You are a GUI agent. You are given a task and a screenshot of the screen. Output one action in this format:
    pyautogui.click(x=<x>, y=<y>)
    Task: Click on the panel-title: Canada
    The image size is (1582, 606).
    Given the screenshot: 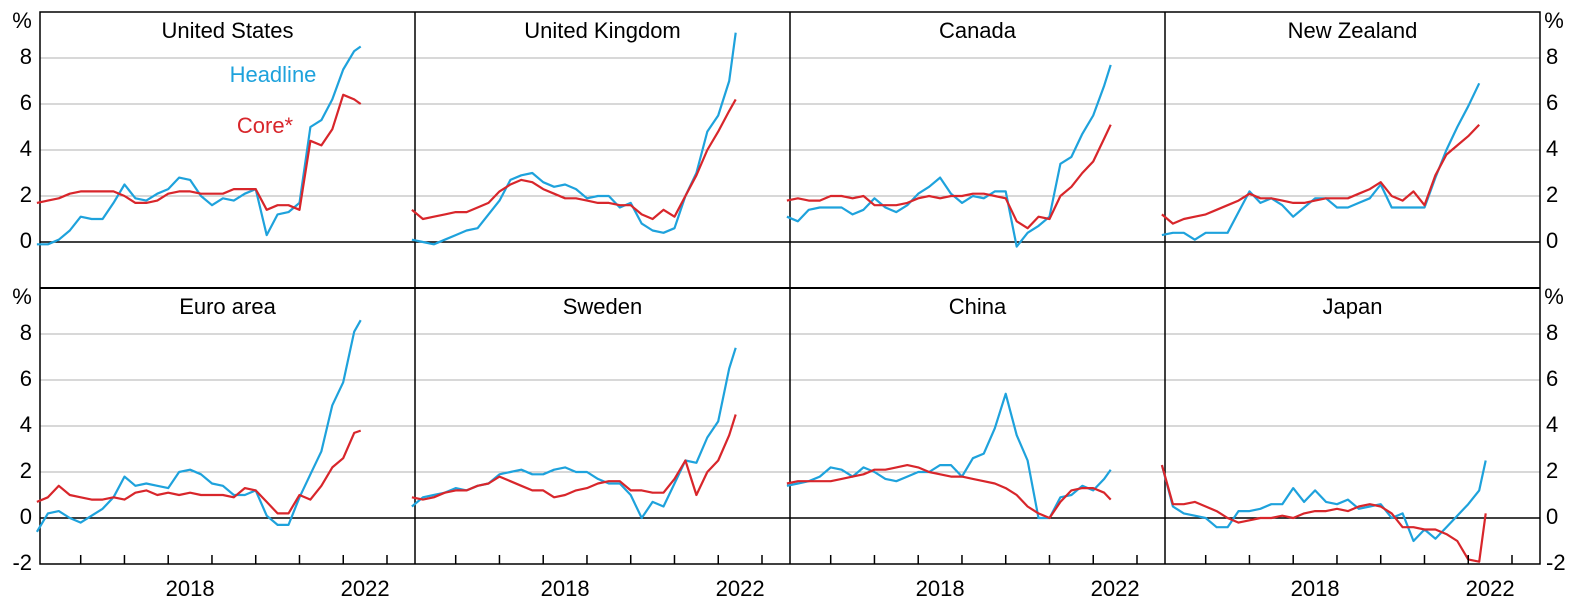 What is the action you would take?
    pyautogui.click(x=978, y=30)
    